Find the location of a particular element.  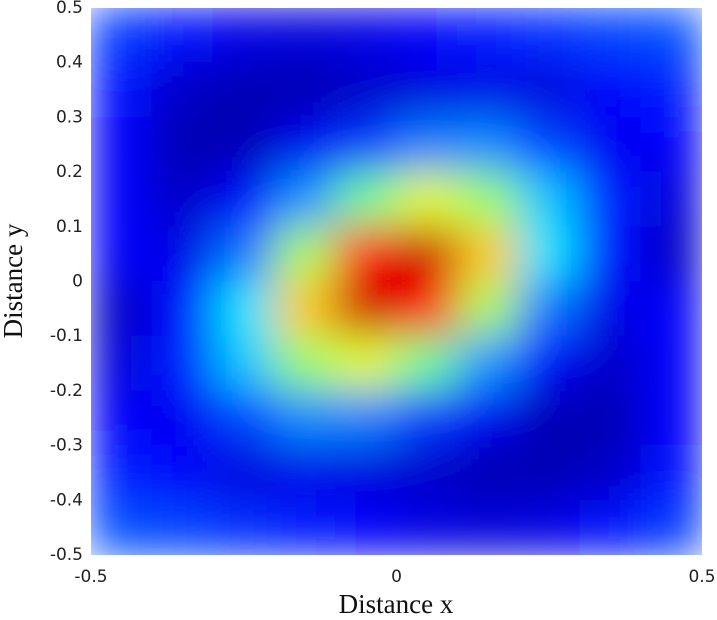

y-tick-label: 0.5 is located at coordinates (69, 9).